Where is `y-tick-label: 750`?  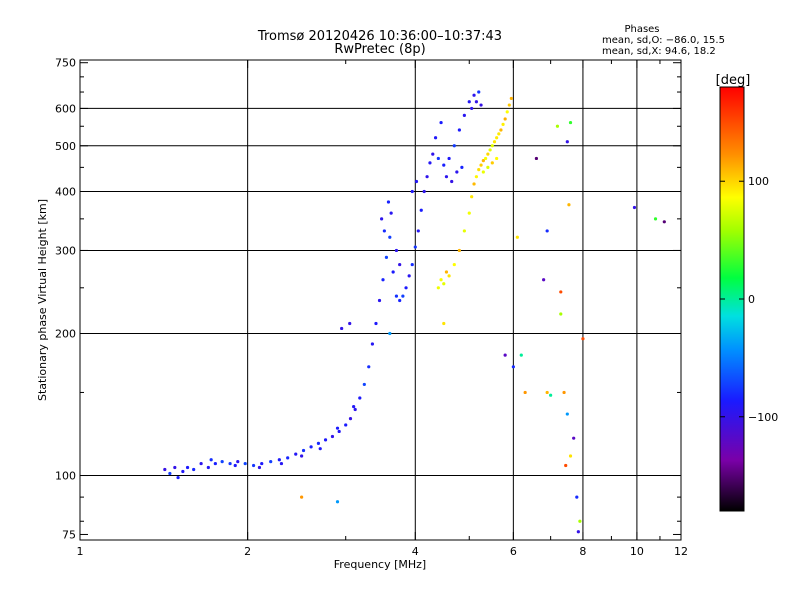 y-tick-label: 750 is located at coordinates (65, 63).